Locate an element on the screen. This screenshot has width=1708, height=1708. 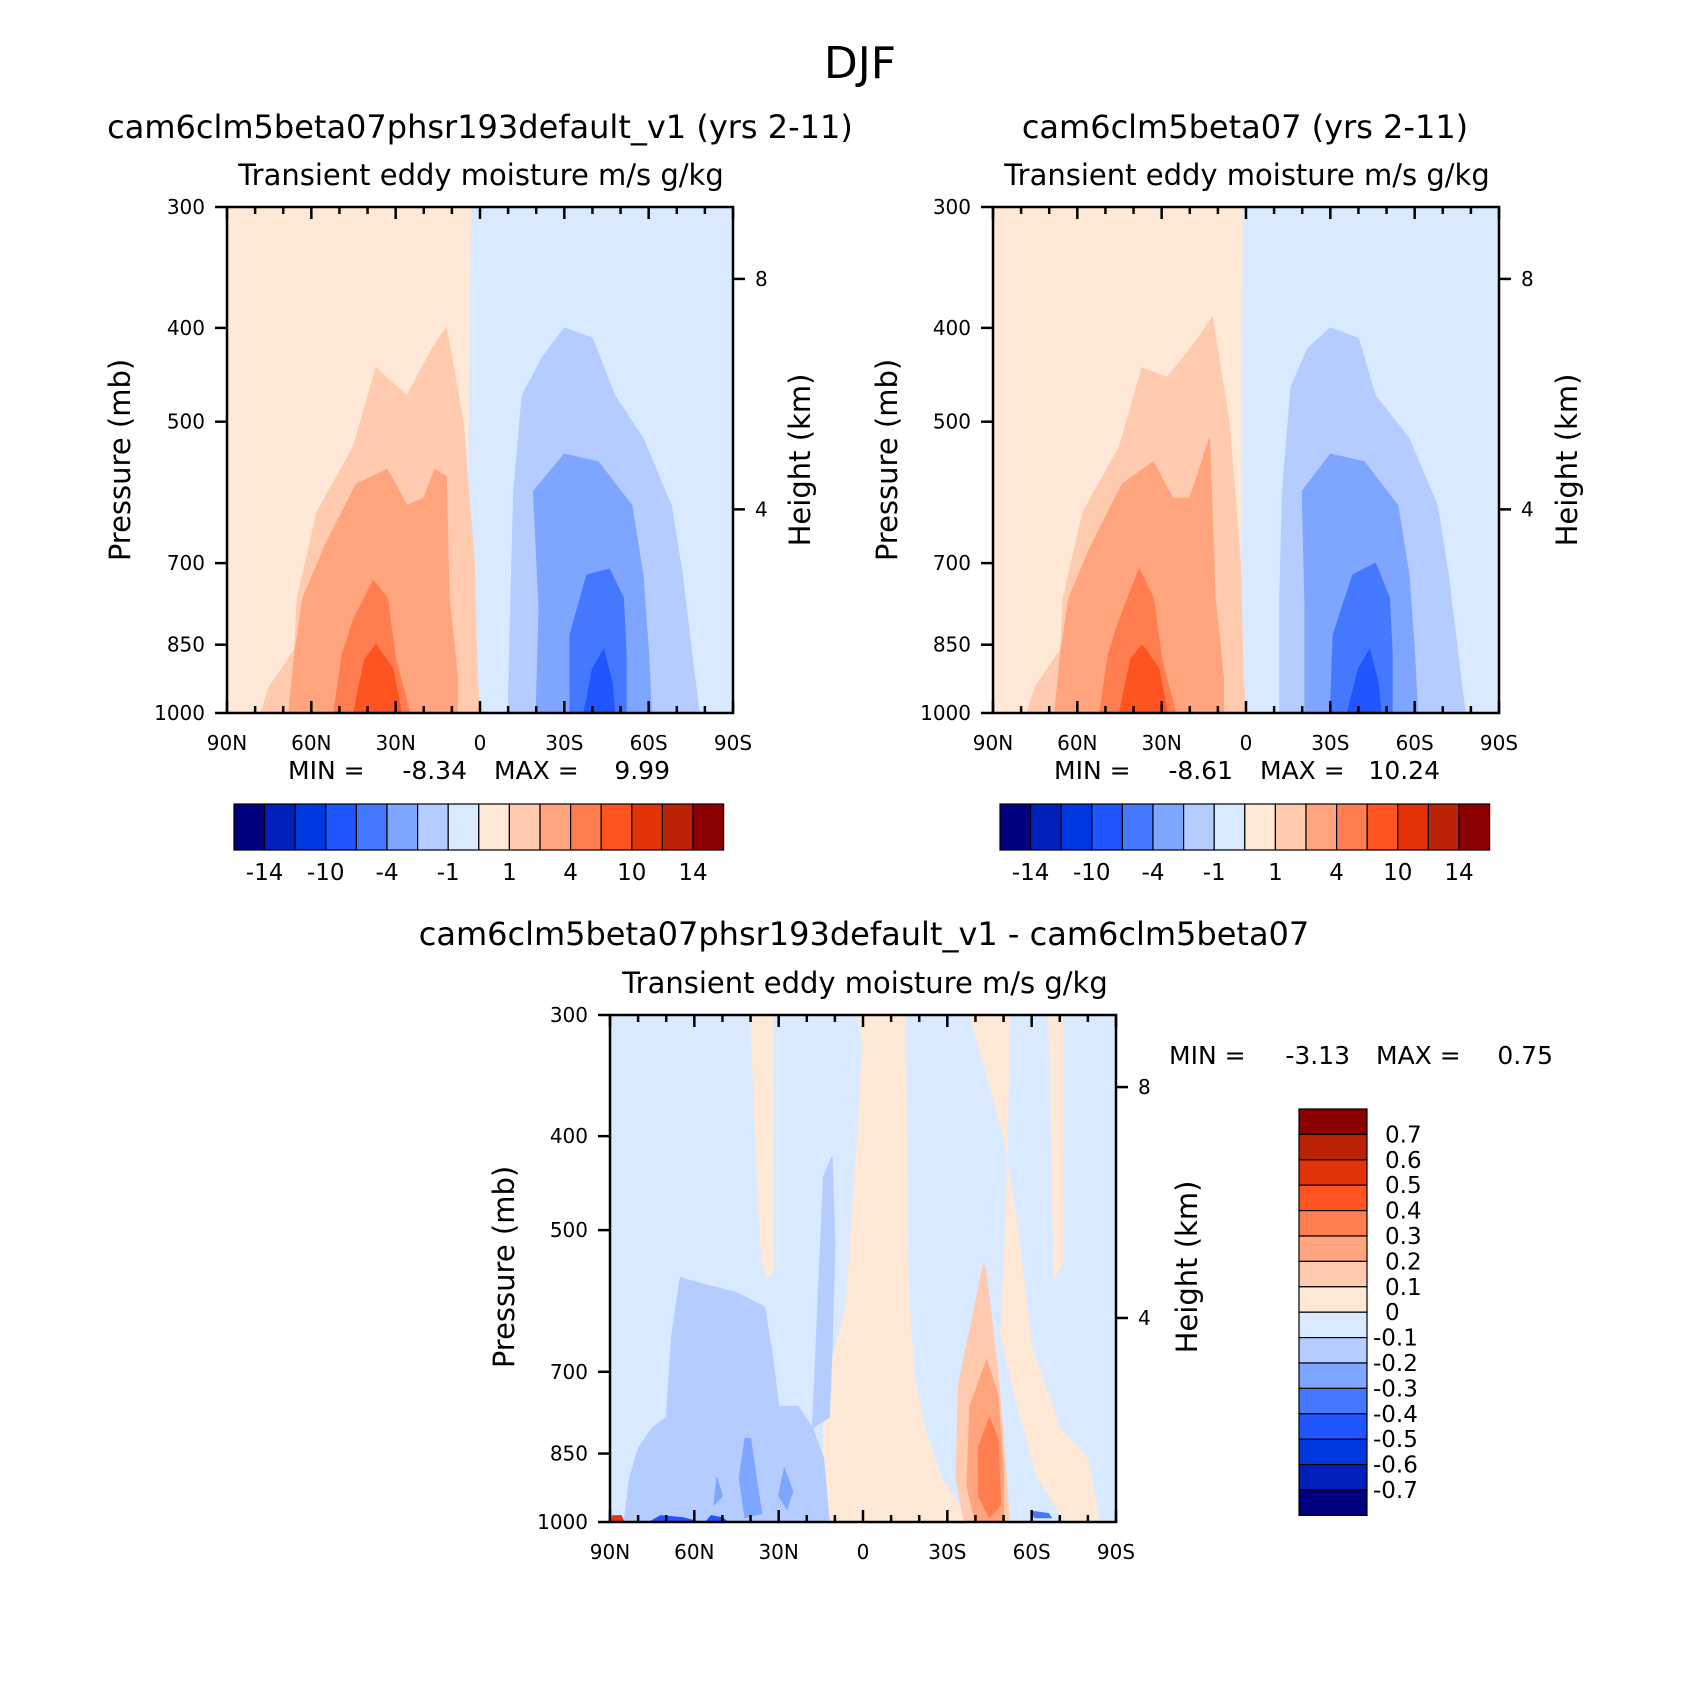
colorbar-label: -0.3 is located at coordinates (1395, 1389).